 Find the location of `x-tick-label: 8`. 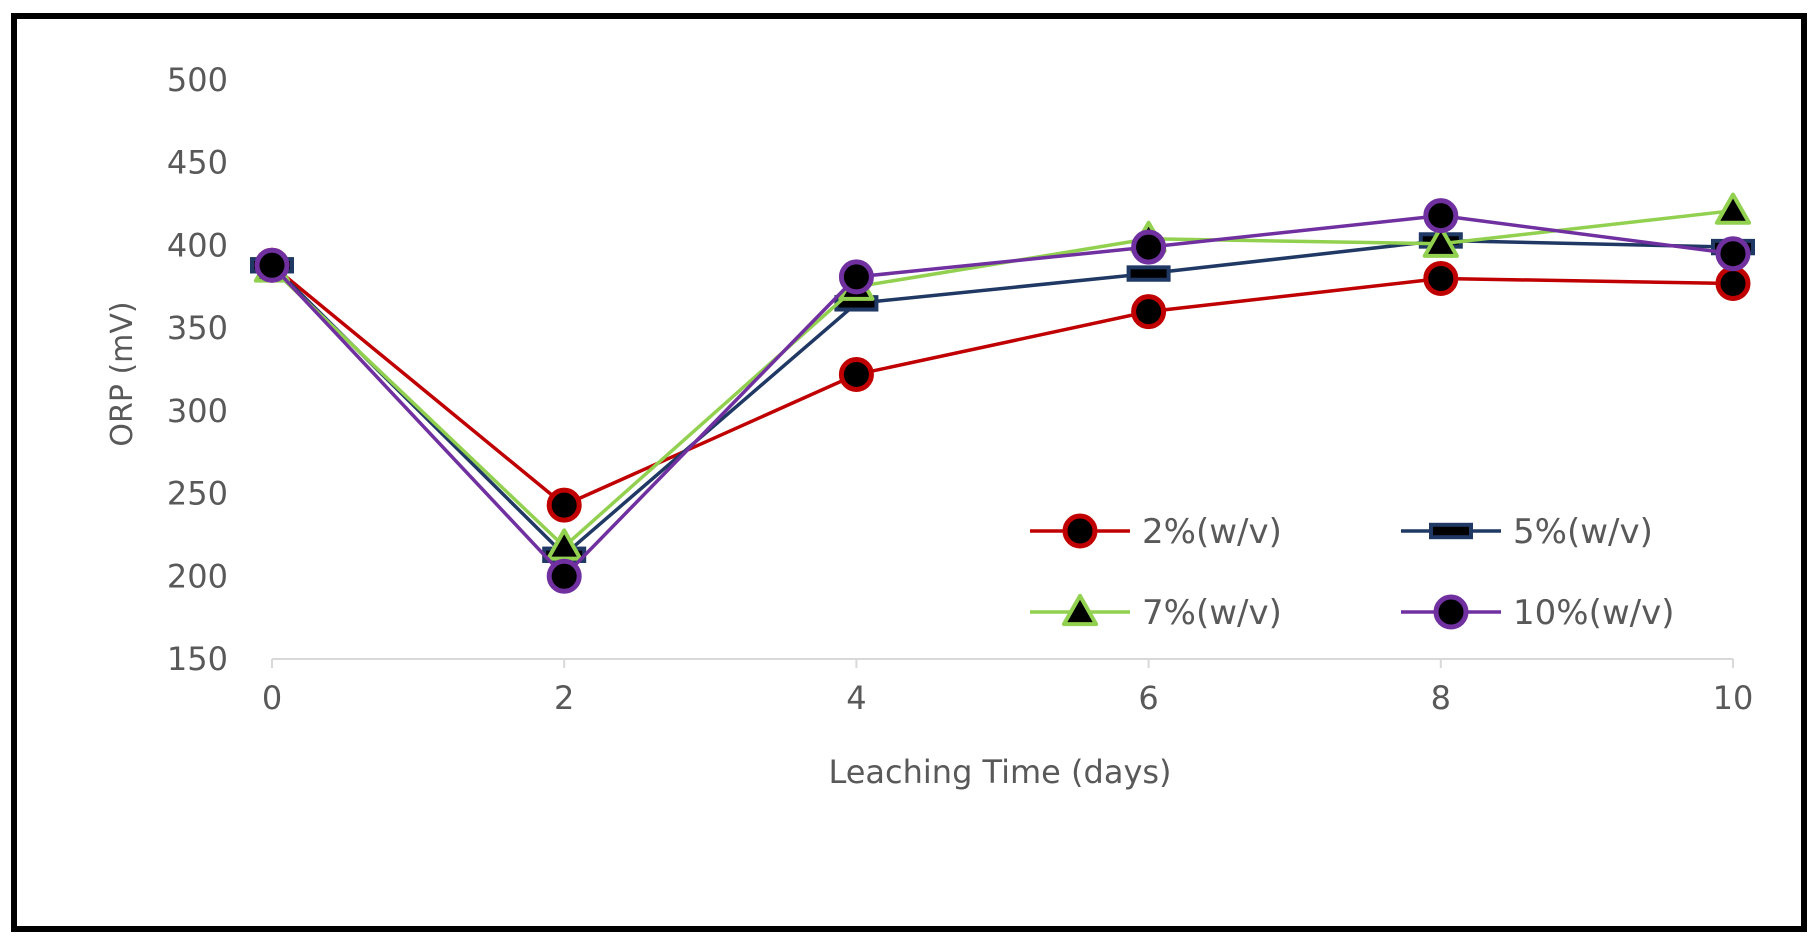

x-tick-label: 8 is located at coordinates (1441, 698).